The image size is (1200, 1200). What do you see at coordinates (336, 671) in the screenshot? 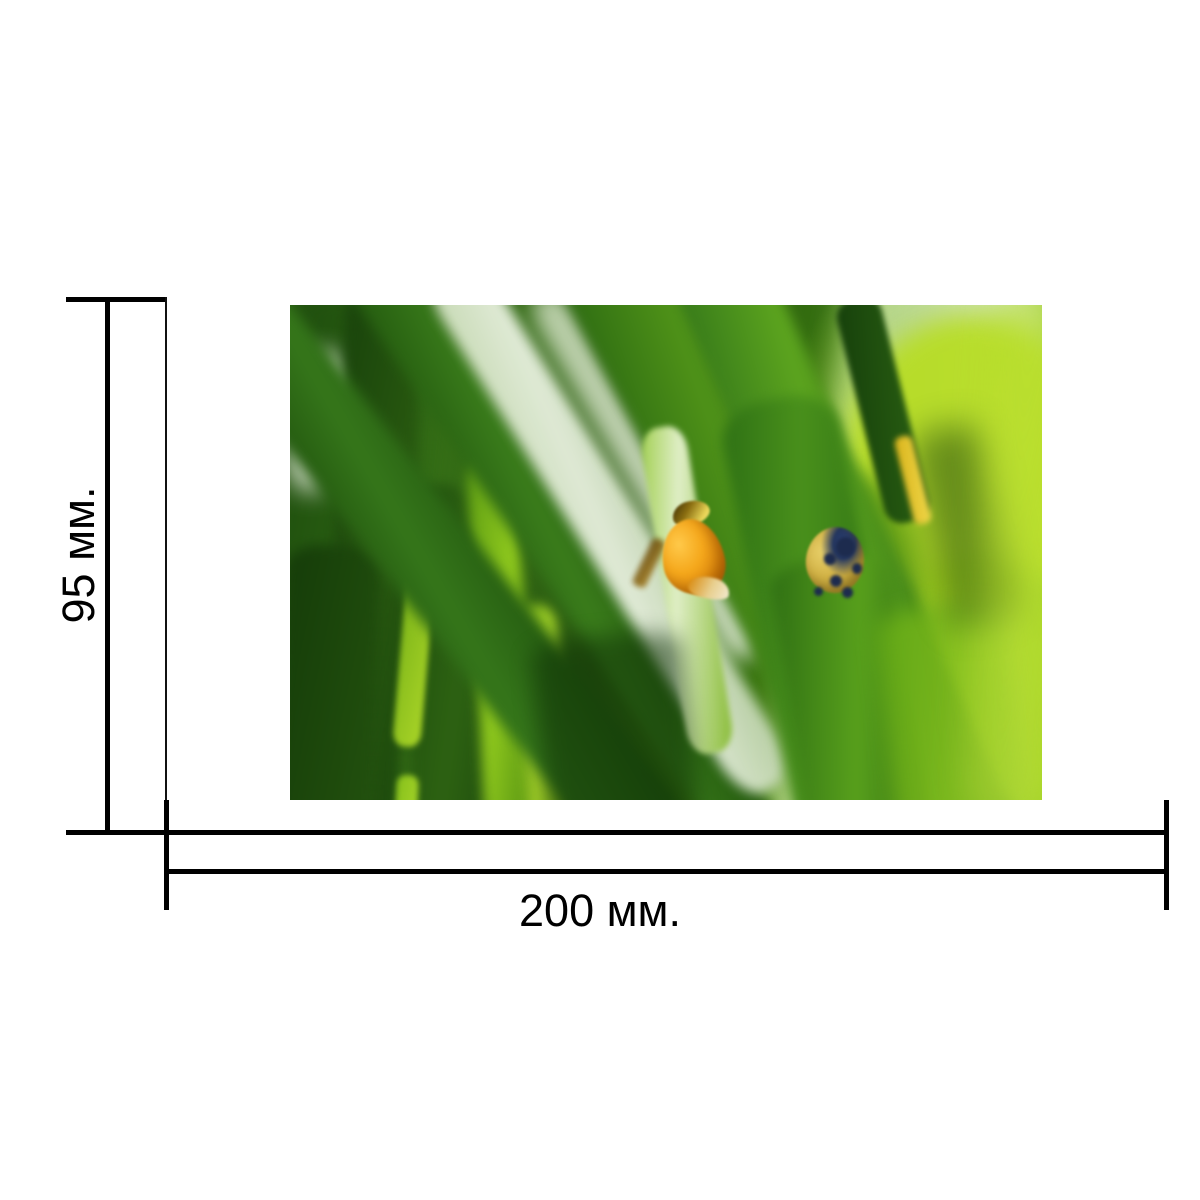
I see `grass-blade` at bounding box center [336, 671].